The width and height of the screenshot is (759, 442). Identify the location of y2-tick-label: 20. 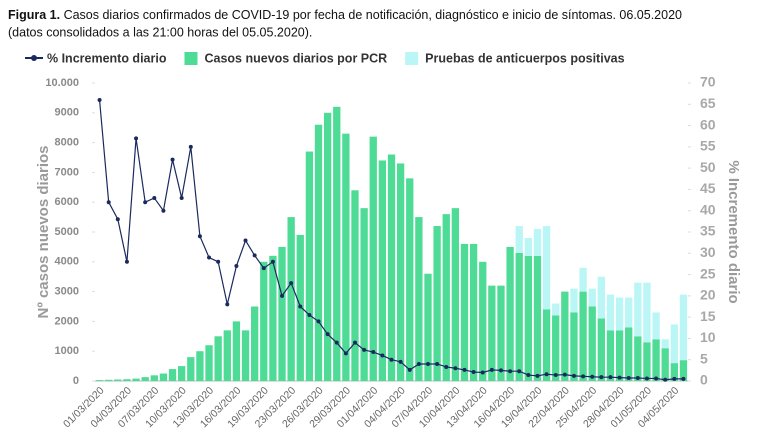
(708, 295).